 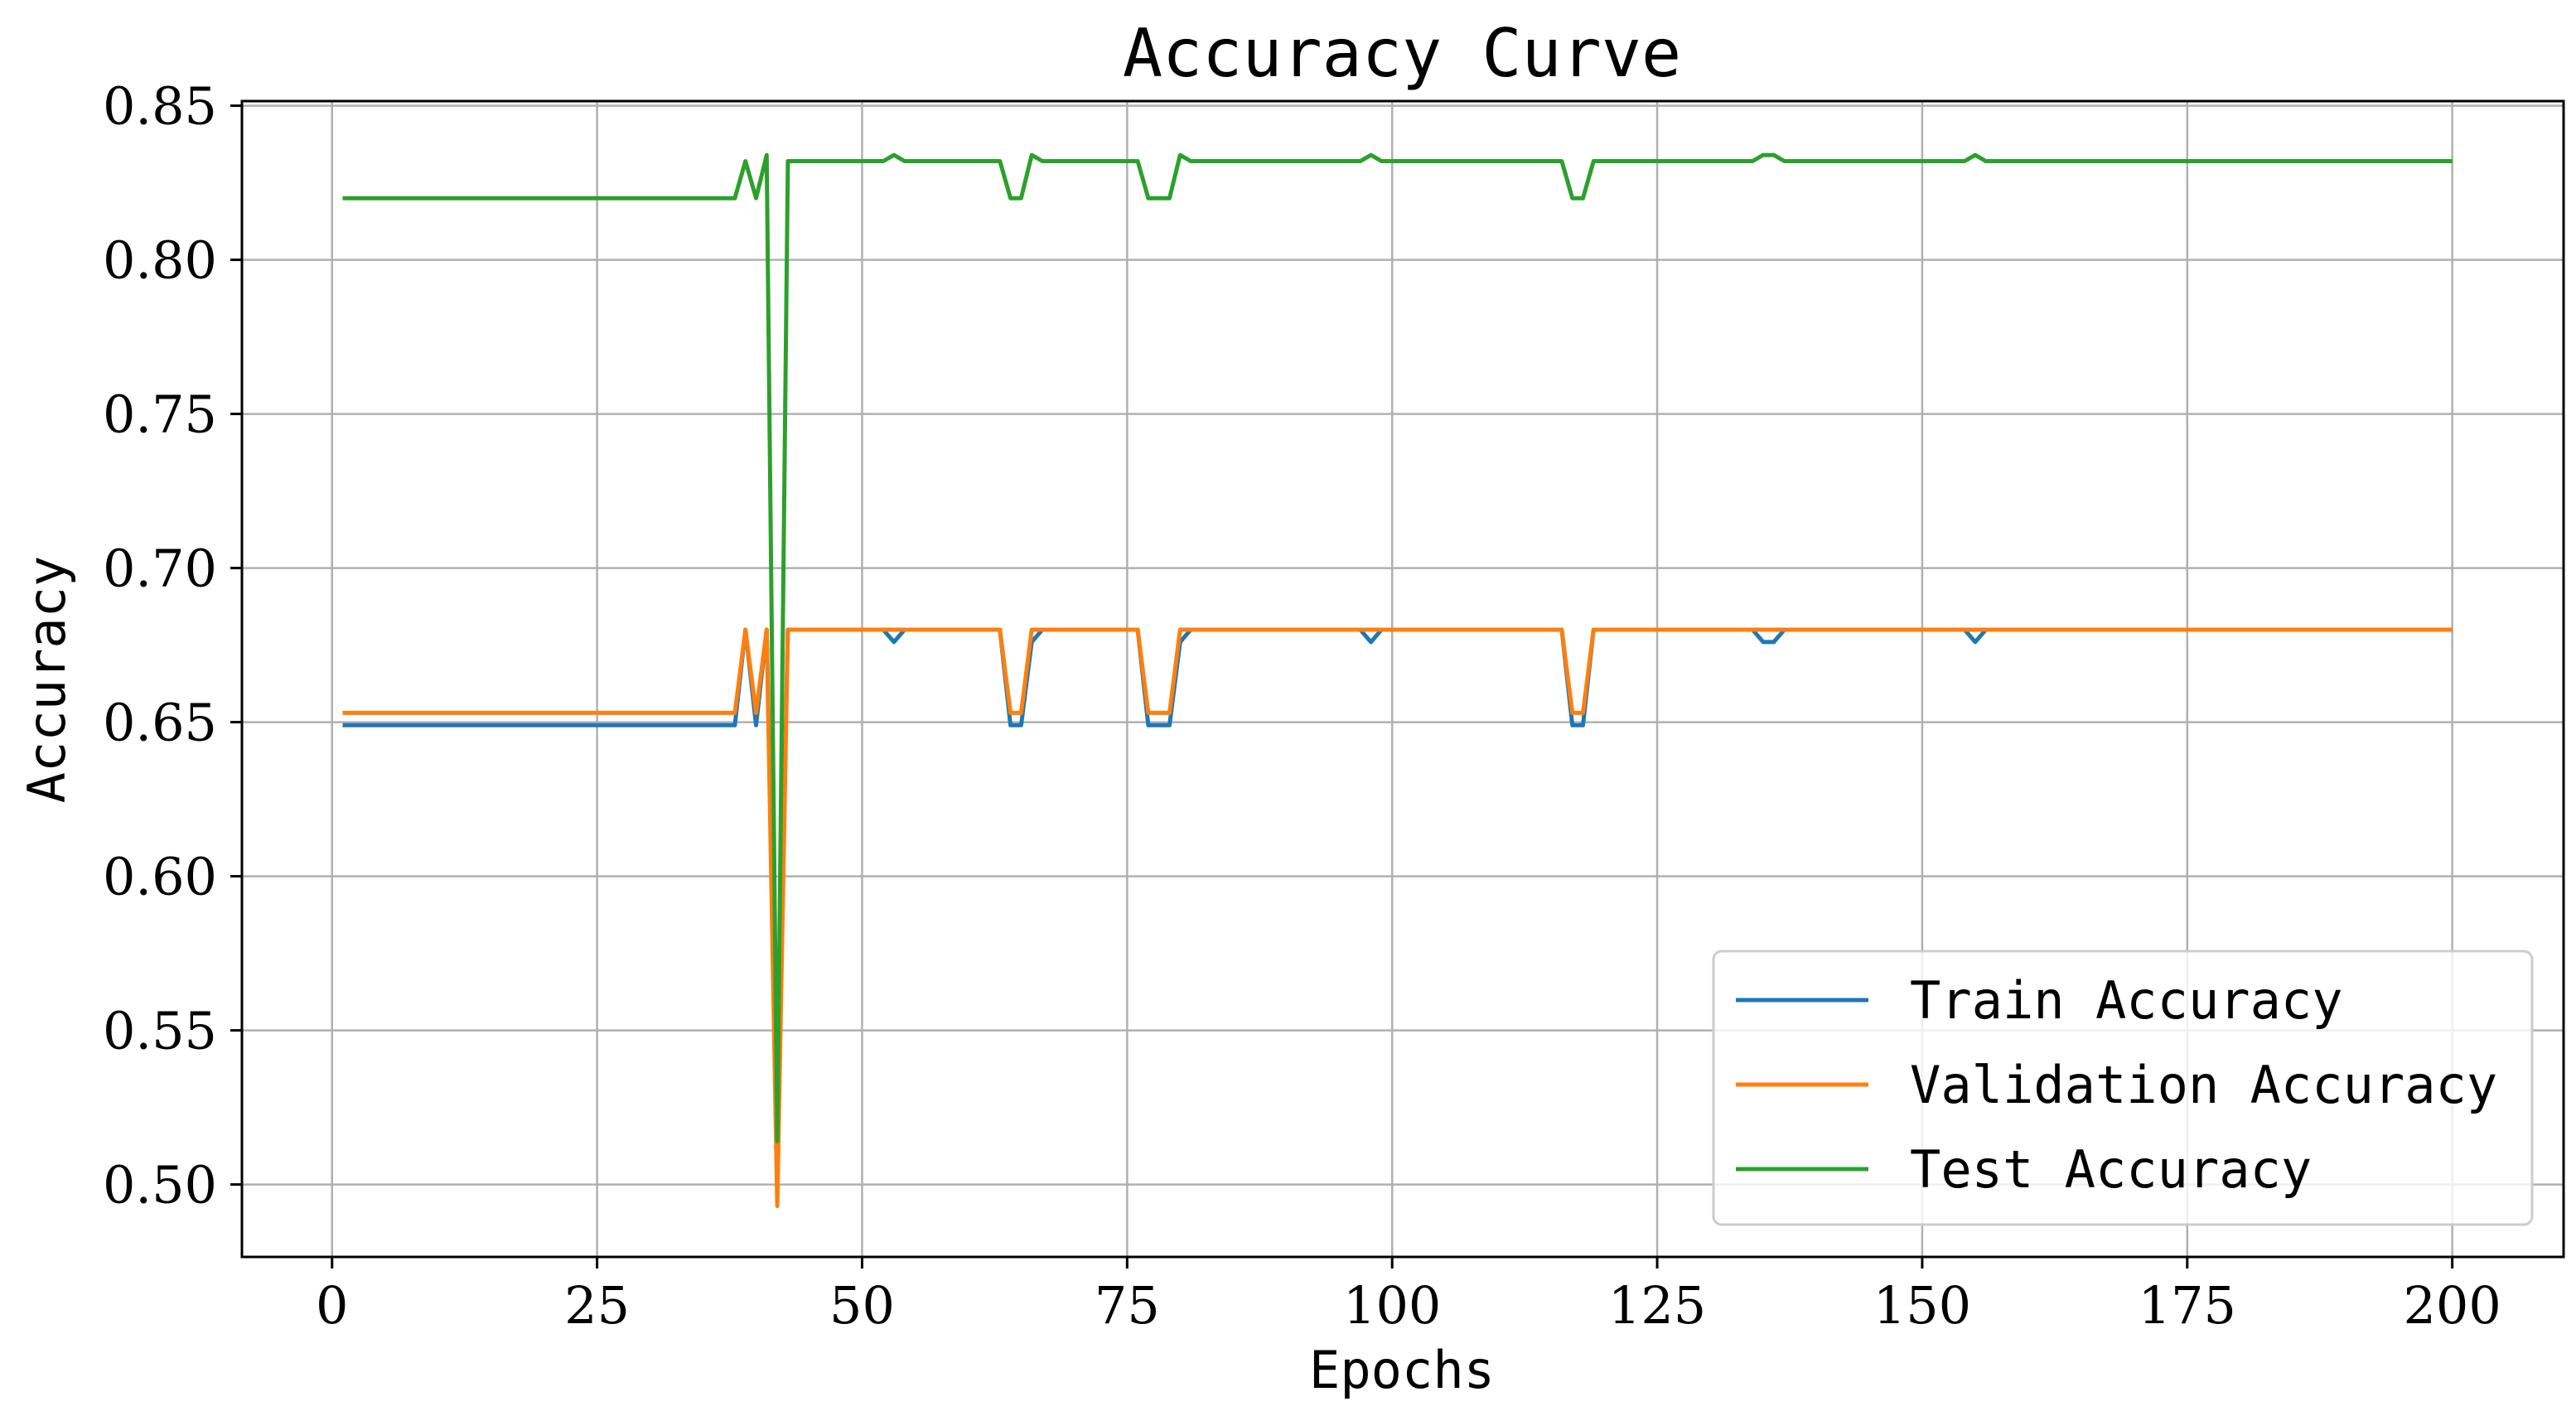 I want to click on x-axis-label: Epochs, so click(x=1402, y=1370).